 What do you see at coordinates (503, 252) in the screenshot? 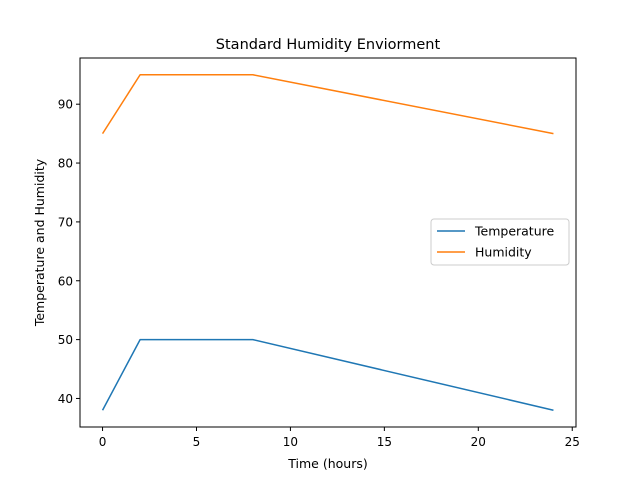
I see `legend-label-humidity: Humidity` at bounding box center [503, 252].